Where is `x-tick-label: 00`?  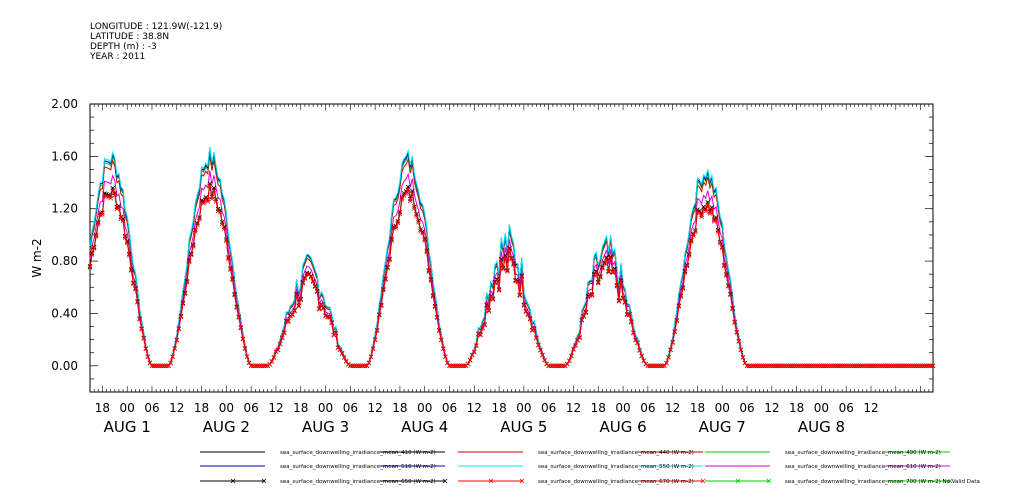 x-tick-label: 00 is located at coordinates (523, 408).